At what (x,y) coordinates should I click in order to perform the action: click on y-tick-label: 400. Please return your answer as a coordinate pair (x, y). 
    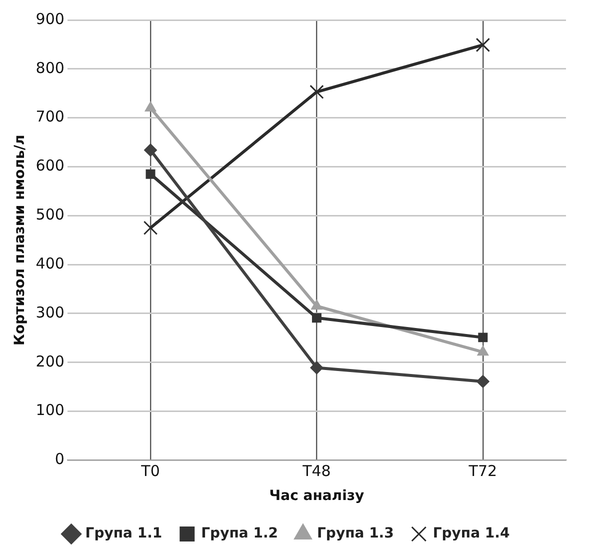
    Looking at the image, I should click on (50, 263).